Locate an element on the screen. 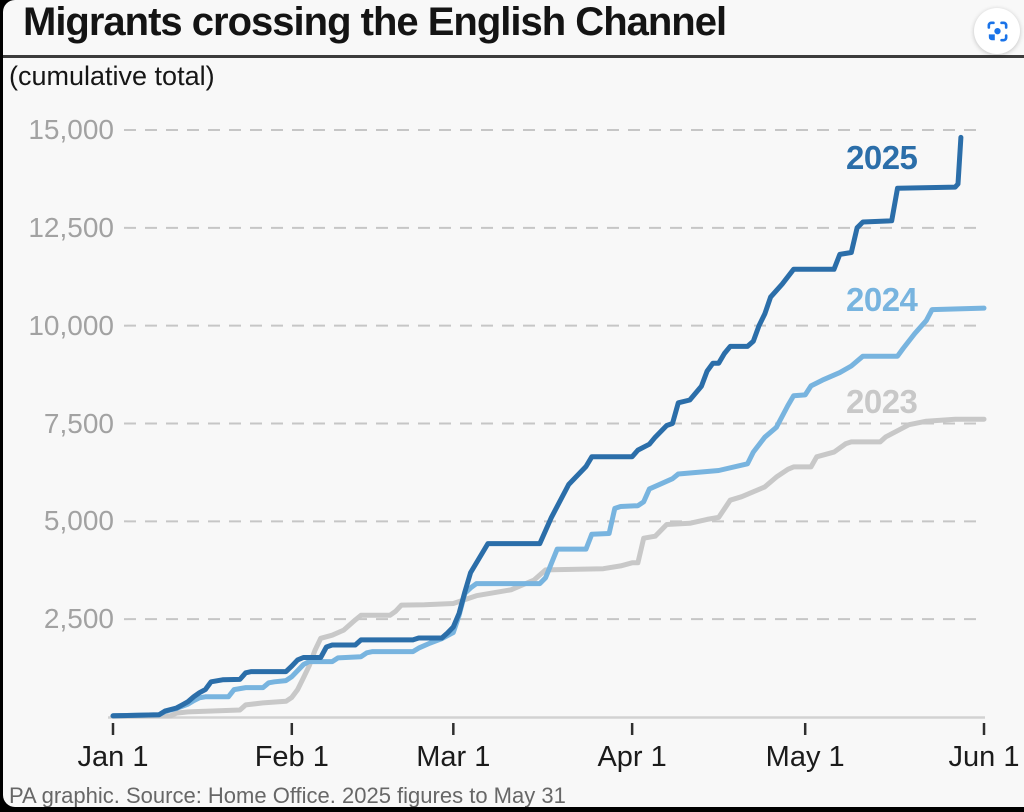 This screenshot has height=812, width=1024. camera-lens-scan-icon is located at coordinates (997, 31).